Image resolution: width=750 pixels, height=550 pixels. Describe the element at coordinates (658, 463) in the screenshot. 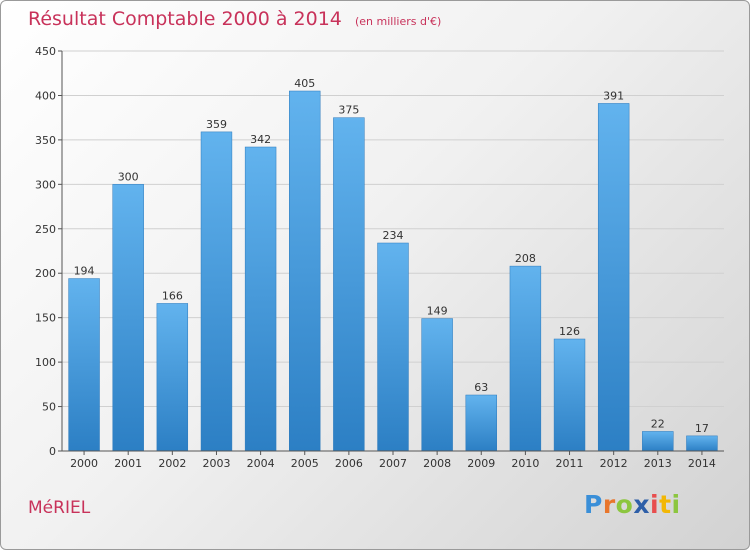

I see `x-tick-label: 2013` at that location.